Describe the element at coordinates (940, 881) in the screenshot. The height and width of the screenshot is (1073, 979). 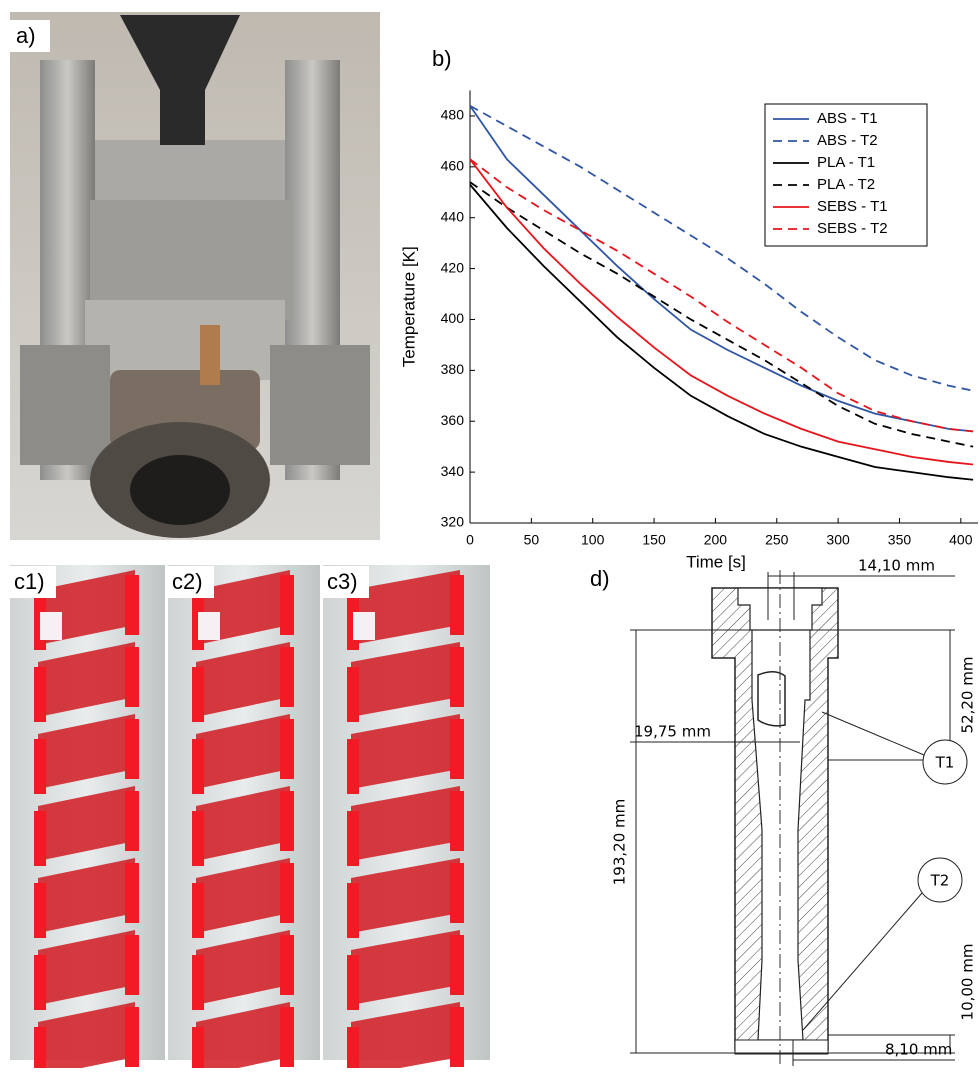
I see `sensor-label: T2` at that location.